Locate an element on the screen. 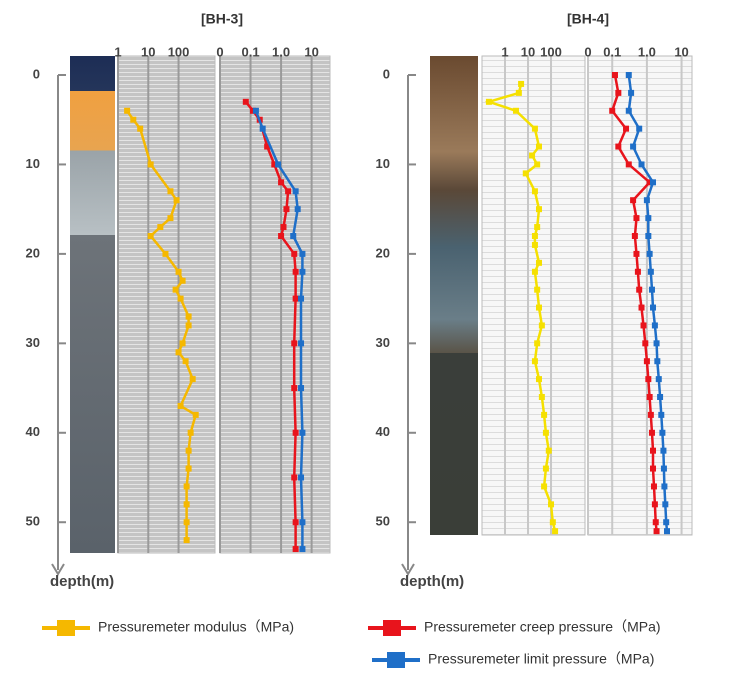  x-tick-label: 0 is located at coordinates (587, 51).